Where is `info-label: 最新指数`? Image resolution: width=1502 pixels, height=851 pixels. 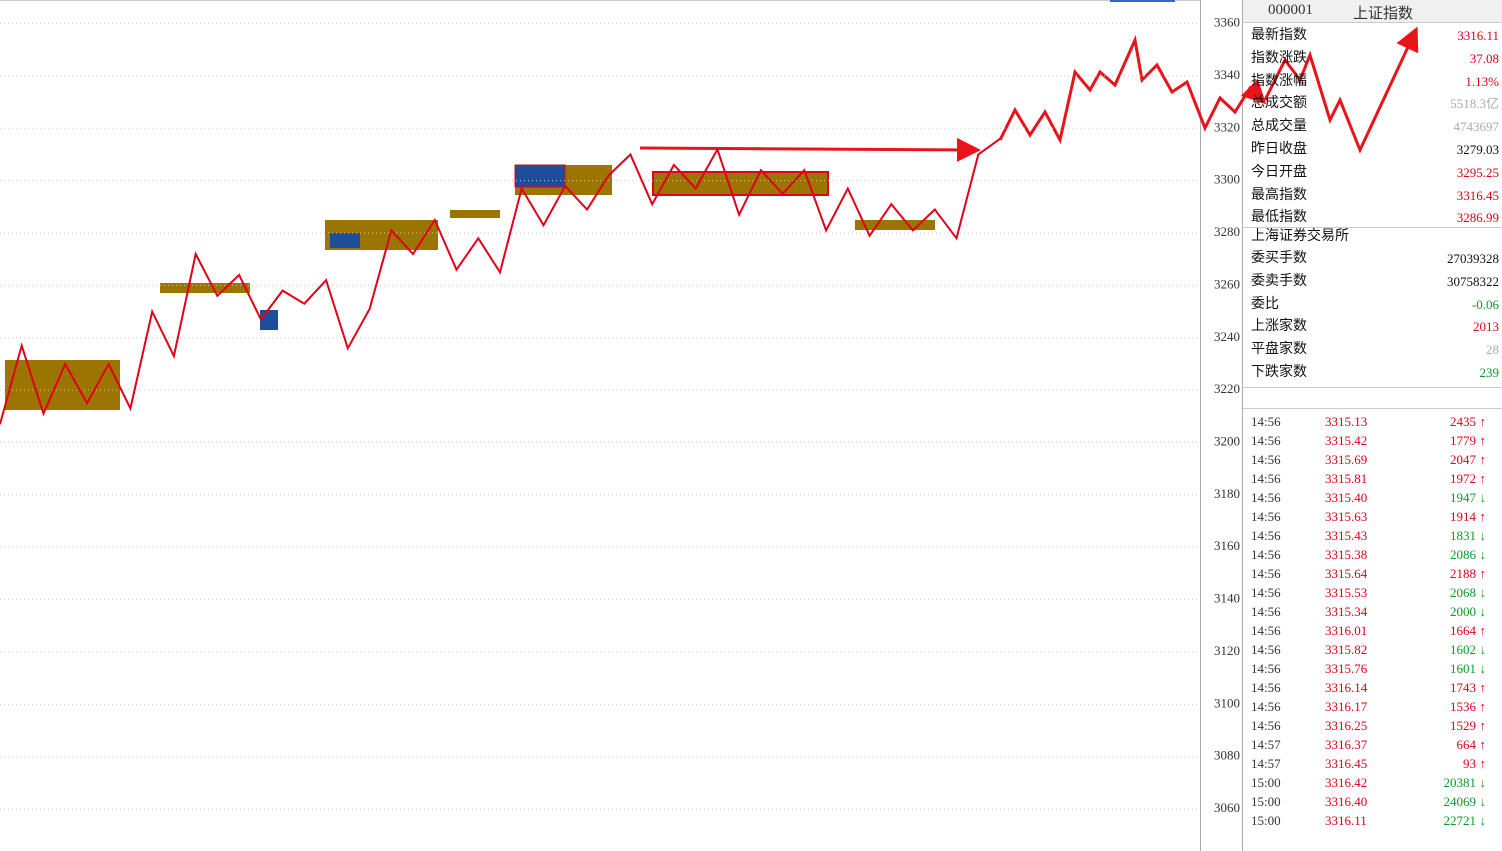
info-label: 最新指数 is located at coordinates (1279, 35).